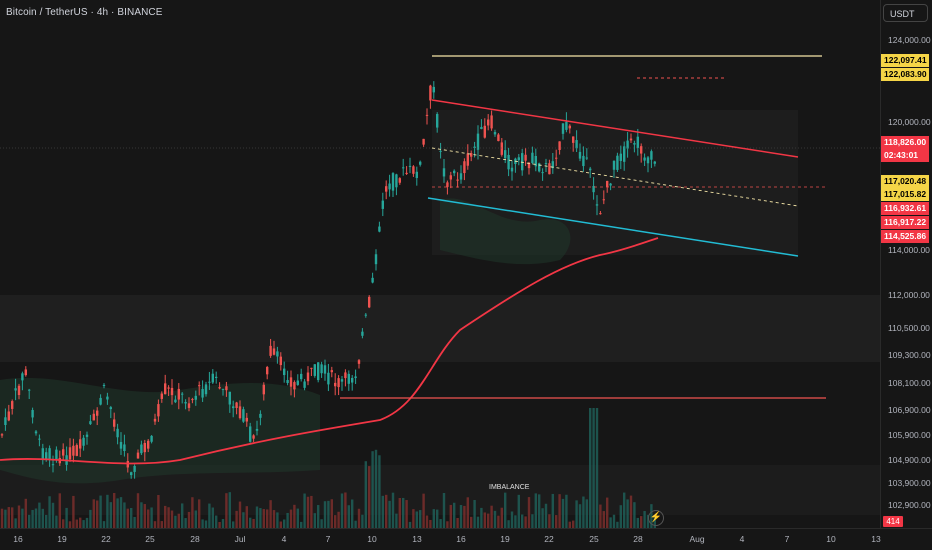 The width and height of the screenshot is (932, 550). I want to click on currency-button: USDT, so click(905, 13).